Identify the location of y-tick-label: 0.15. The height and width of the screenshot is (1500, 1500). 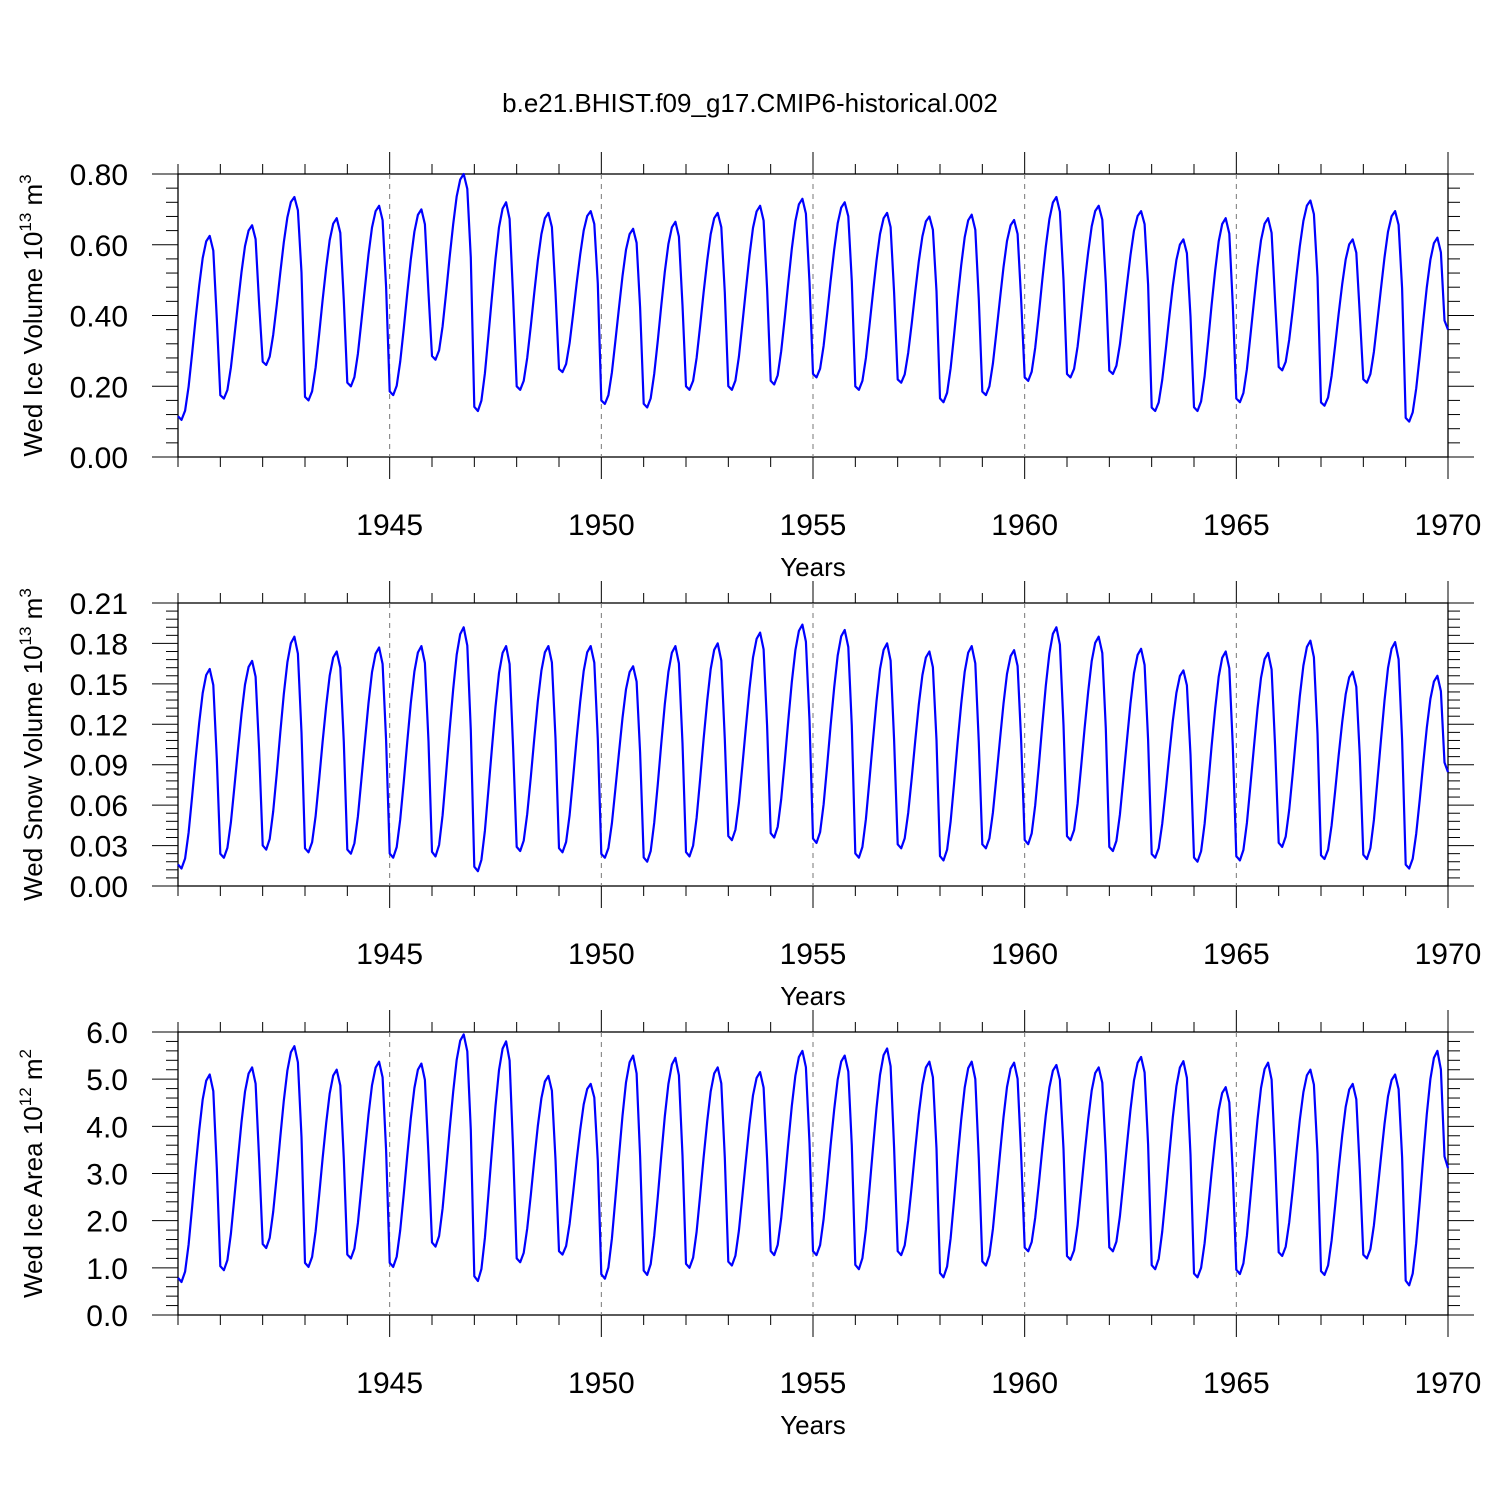
(99, 685).